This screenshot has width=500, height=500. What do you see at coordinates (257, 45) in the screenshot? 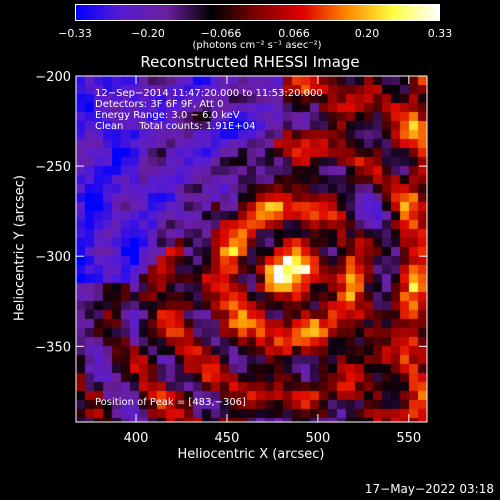
I see `colorbar-unit-label: (photons cm⁻² s⁻¹ asec⁻²)` at bounding box center [257, 45].